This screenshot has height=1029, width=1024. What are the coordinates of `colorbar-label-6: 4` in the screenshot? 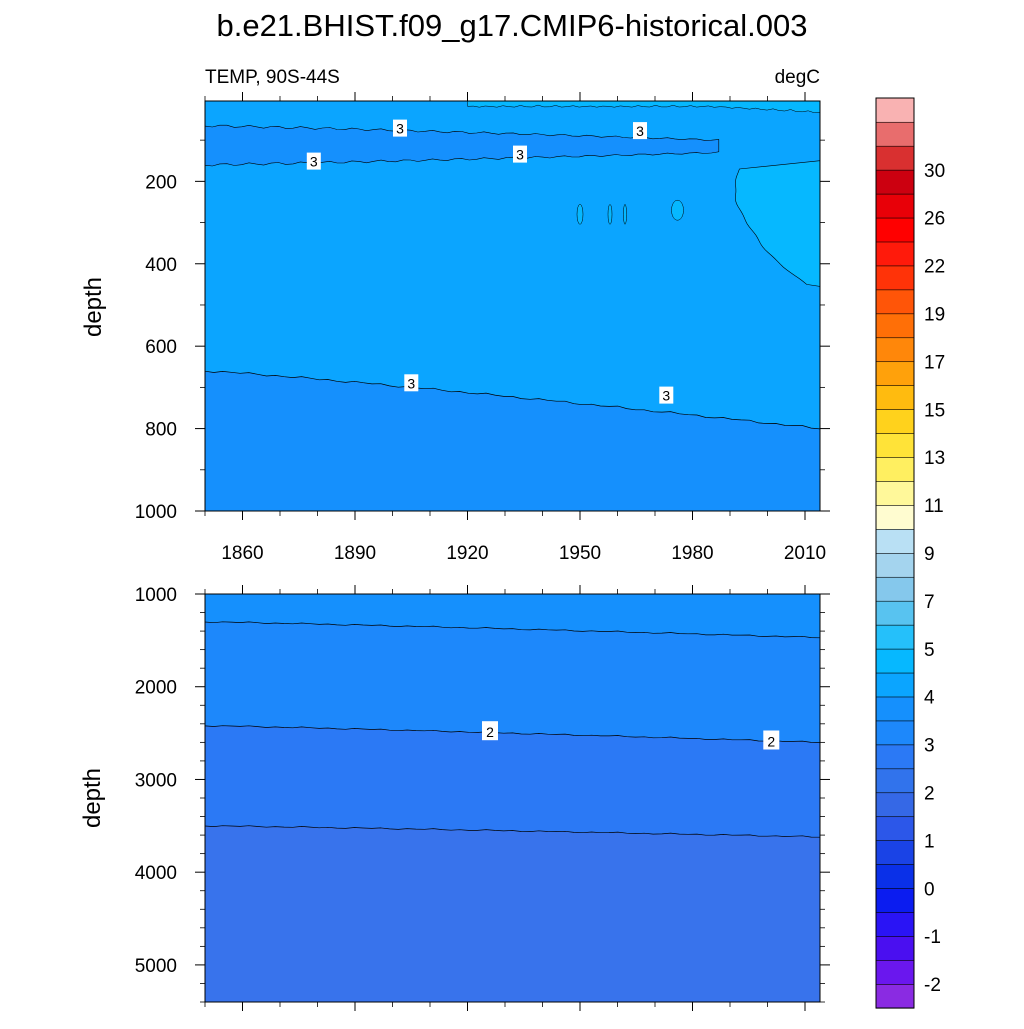 It's located at (929, 698).